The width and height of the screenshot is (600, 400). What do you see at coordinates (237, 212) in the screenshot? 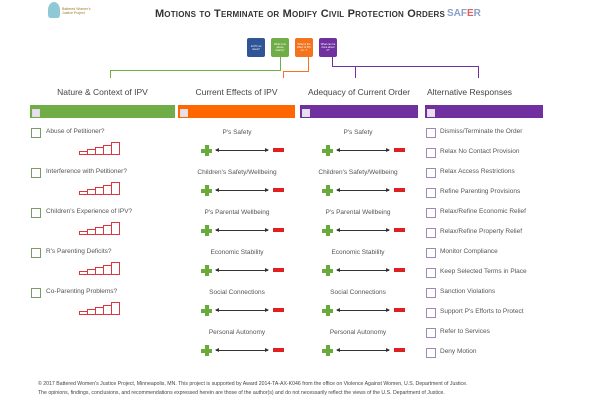
I see `effects-item-label: P's Parental Wellbeing` at bounding box center [237, 212].